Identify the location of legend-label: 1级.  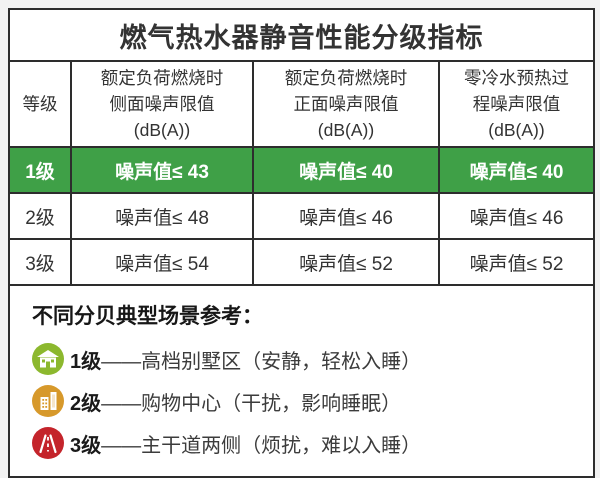
(86, 361).